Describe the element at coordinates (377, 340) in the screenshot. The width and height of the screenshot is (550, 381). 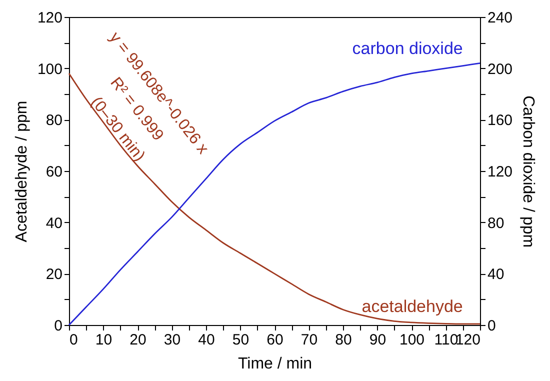
I see `x-tick-label: 90` at that location.